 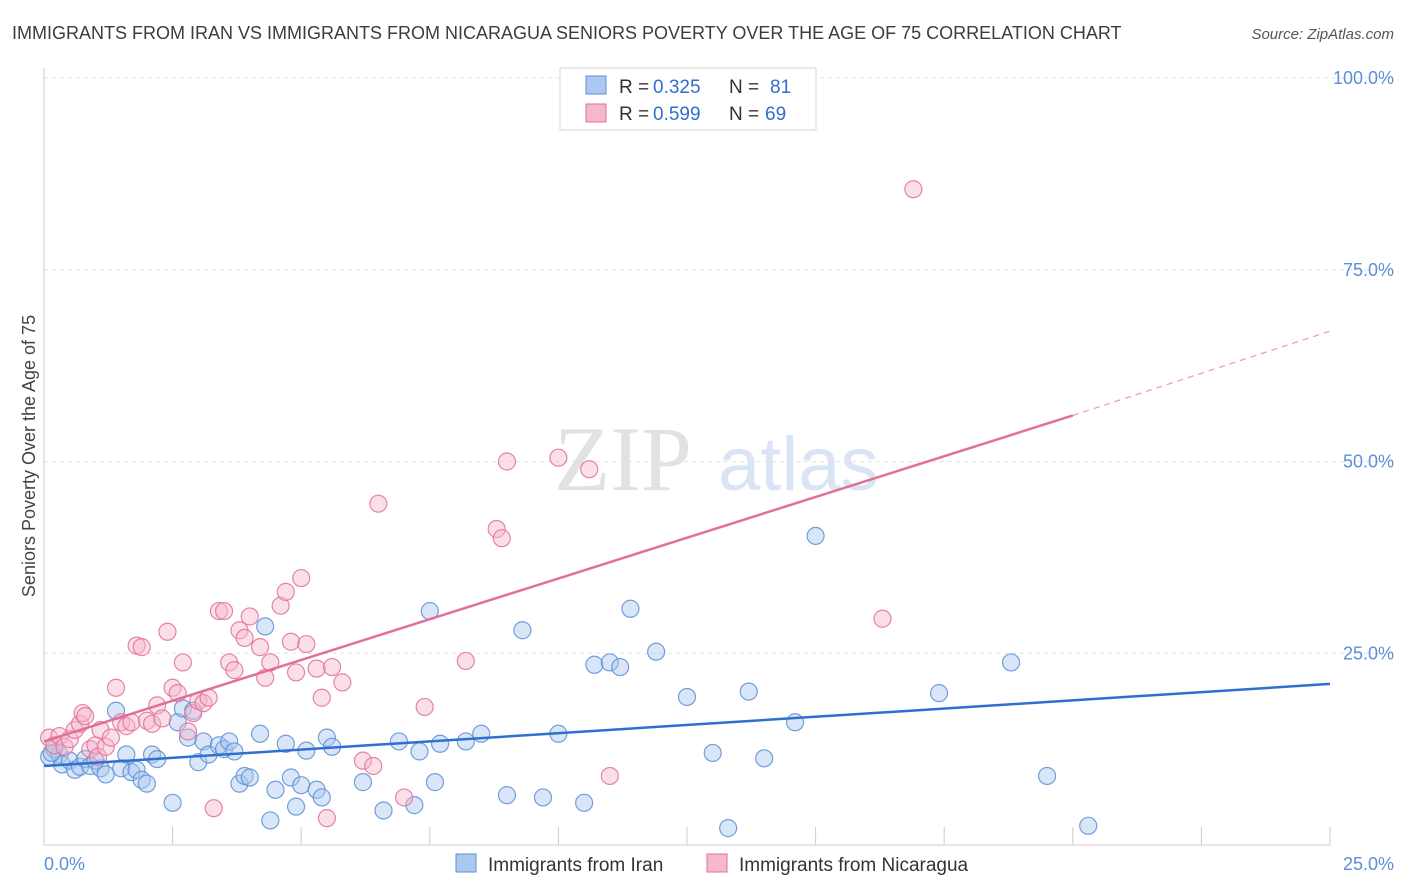 I want to click on y-tick-labels: 25.0% 50.0% 75.0% 100.0%, so click(x=1363, y=365).